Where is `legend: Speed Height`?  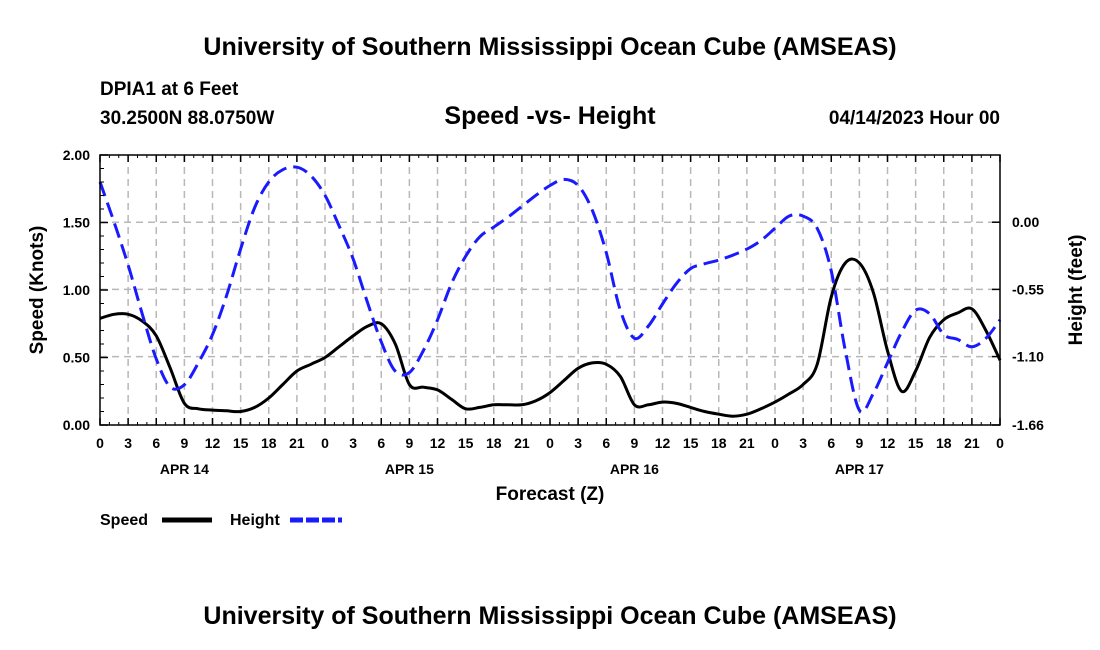
legend: Speed Height is located at coordinates (221, 520).